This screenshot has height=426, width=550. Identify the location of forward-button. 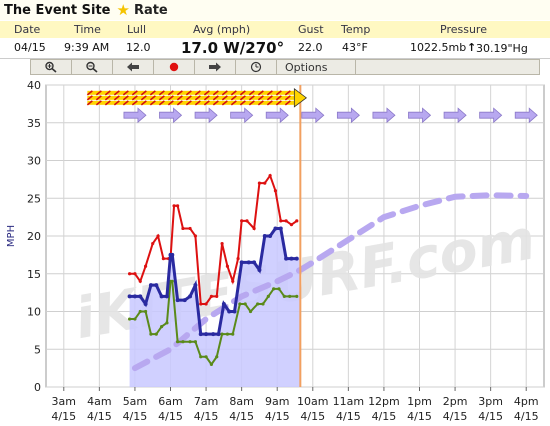
(215, 67).